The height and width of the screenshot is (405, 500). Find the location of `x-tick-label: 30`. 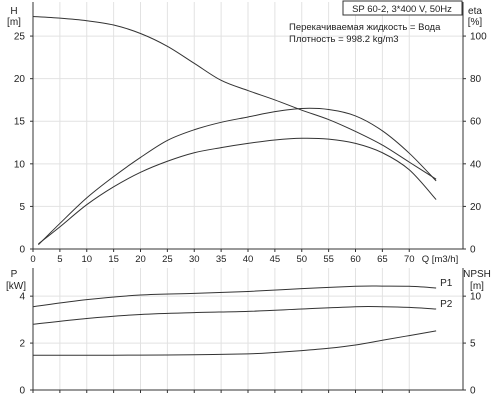

x-tick-label: 30 is located at coordinates (194, 259).